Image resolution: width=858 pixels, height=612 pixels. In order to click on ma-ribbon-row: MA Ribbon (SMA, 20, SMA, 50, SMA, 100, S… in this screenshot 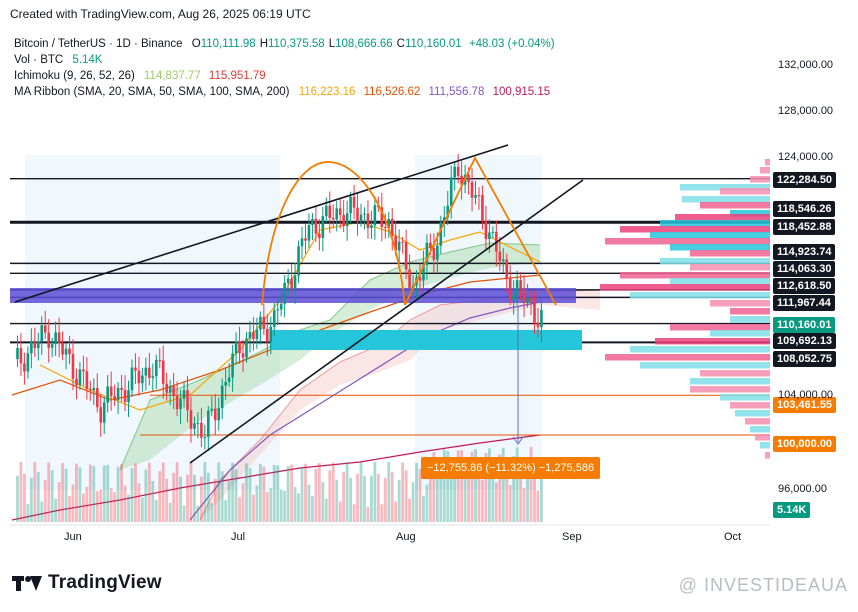, I will do `click(287, 92)`.